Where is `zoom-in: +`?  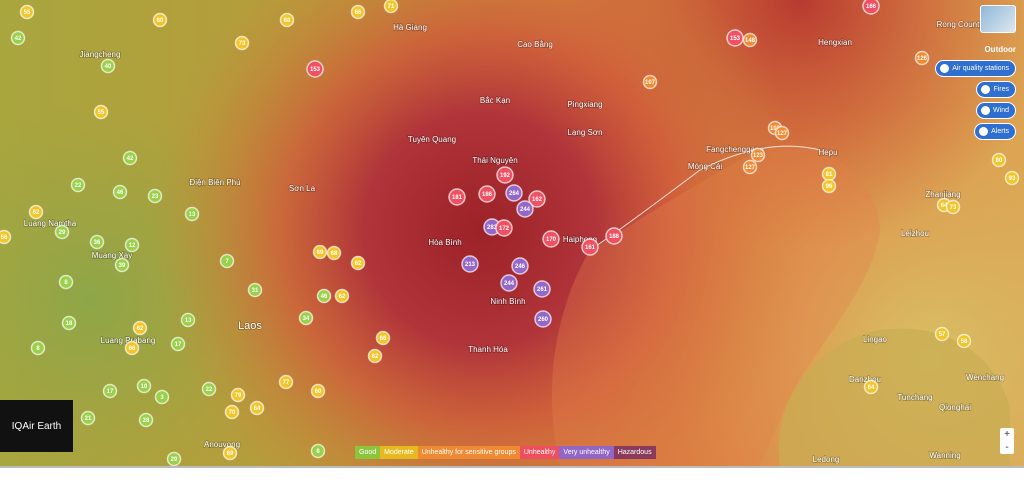
zoom-in: + is located at coordinates (1007, 434).